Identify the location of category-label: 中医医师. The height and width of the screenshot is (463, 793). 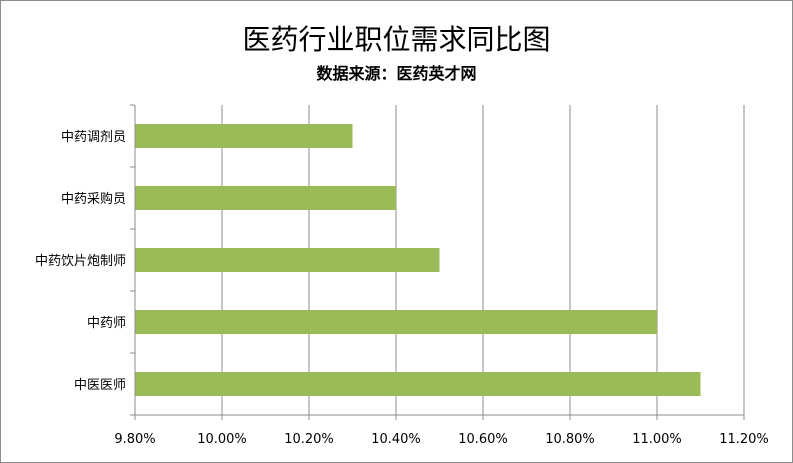
(100, 385).